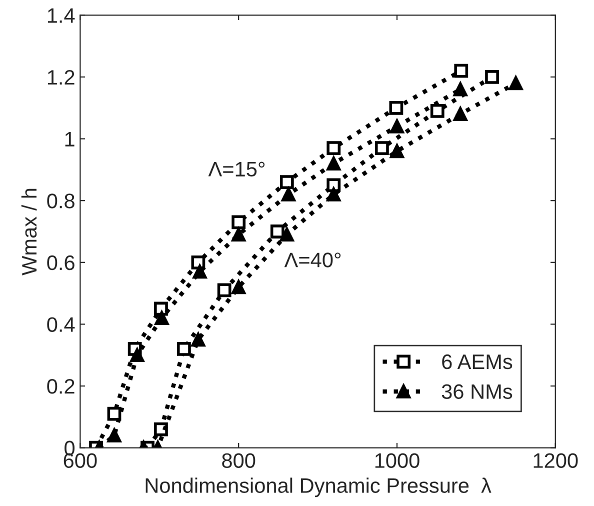 This screenshot has height=506, width=594. What do you see at coordinates (312, 260) in the screenshot?
I see `annotation: Λ=40°` at bounding box center [312, 260].